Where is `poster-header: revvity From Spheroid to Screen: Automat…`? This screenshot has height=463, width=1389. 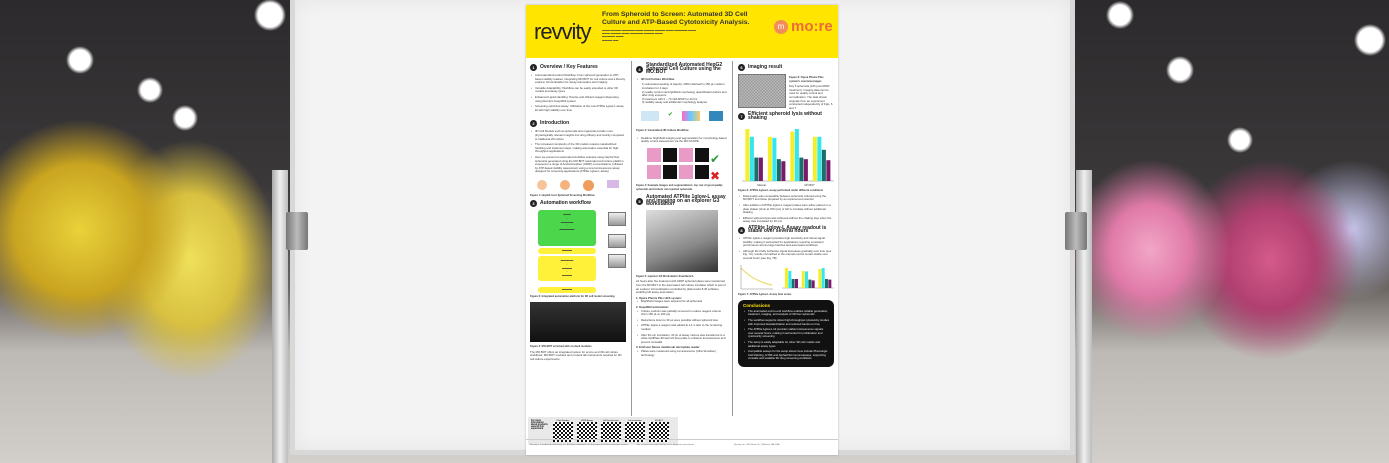 poster-header: revvity From Spheroid to Screen: Automat… is located at coordinates (682, 31).